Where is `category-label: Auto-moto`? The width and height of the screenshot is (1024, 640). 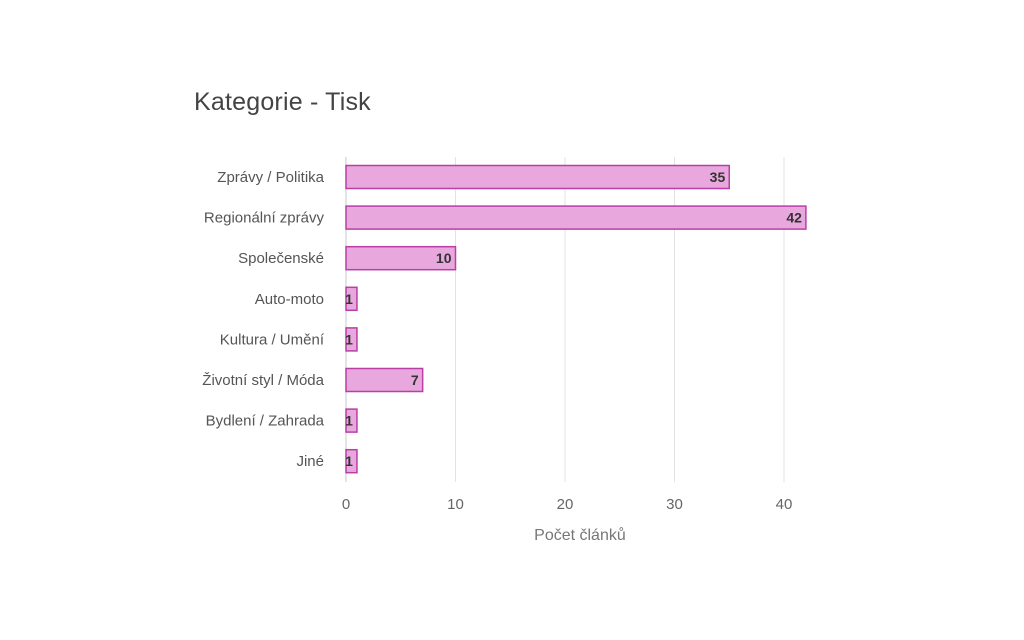
category-label: Auto-moto is located at coordinates (289, 299).